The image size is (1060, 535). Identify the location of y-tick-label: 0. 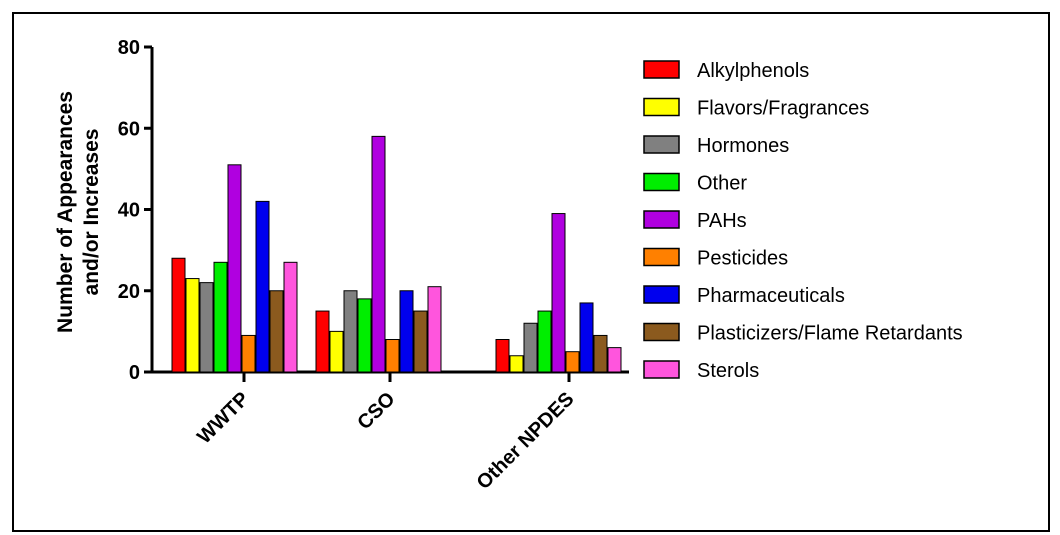
(134, 373).